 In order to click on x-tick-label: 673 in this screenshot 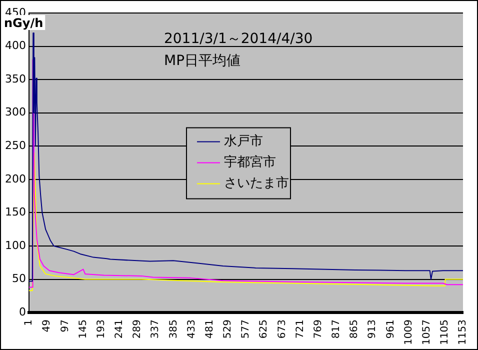, I will do `click(282, 329)`.